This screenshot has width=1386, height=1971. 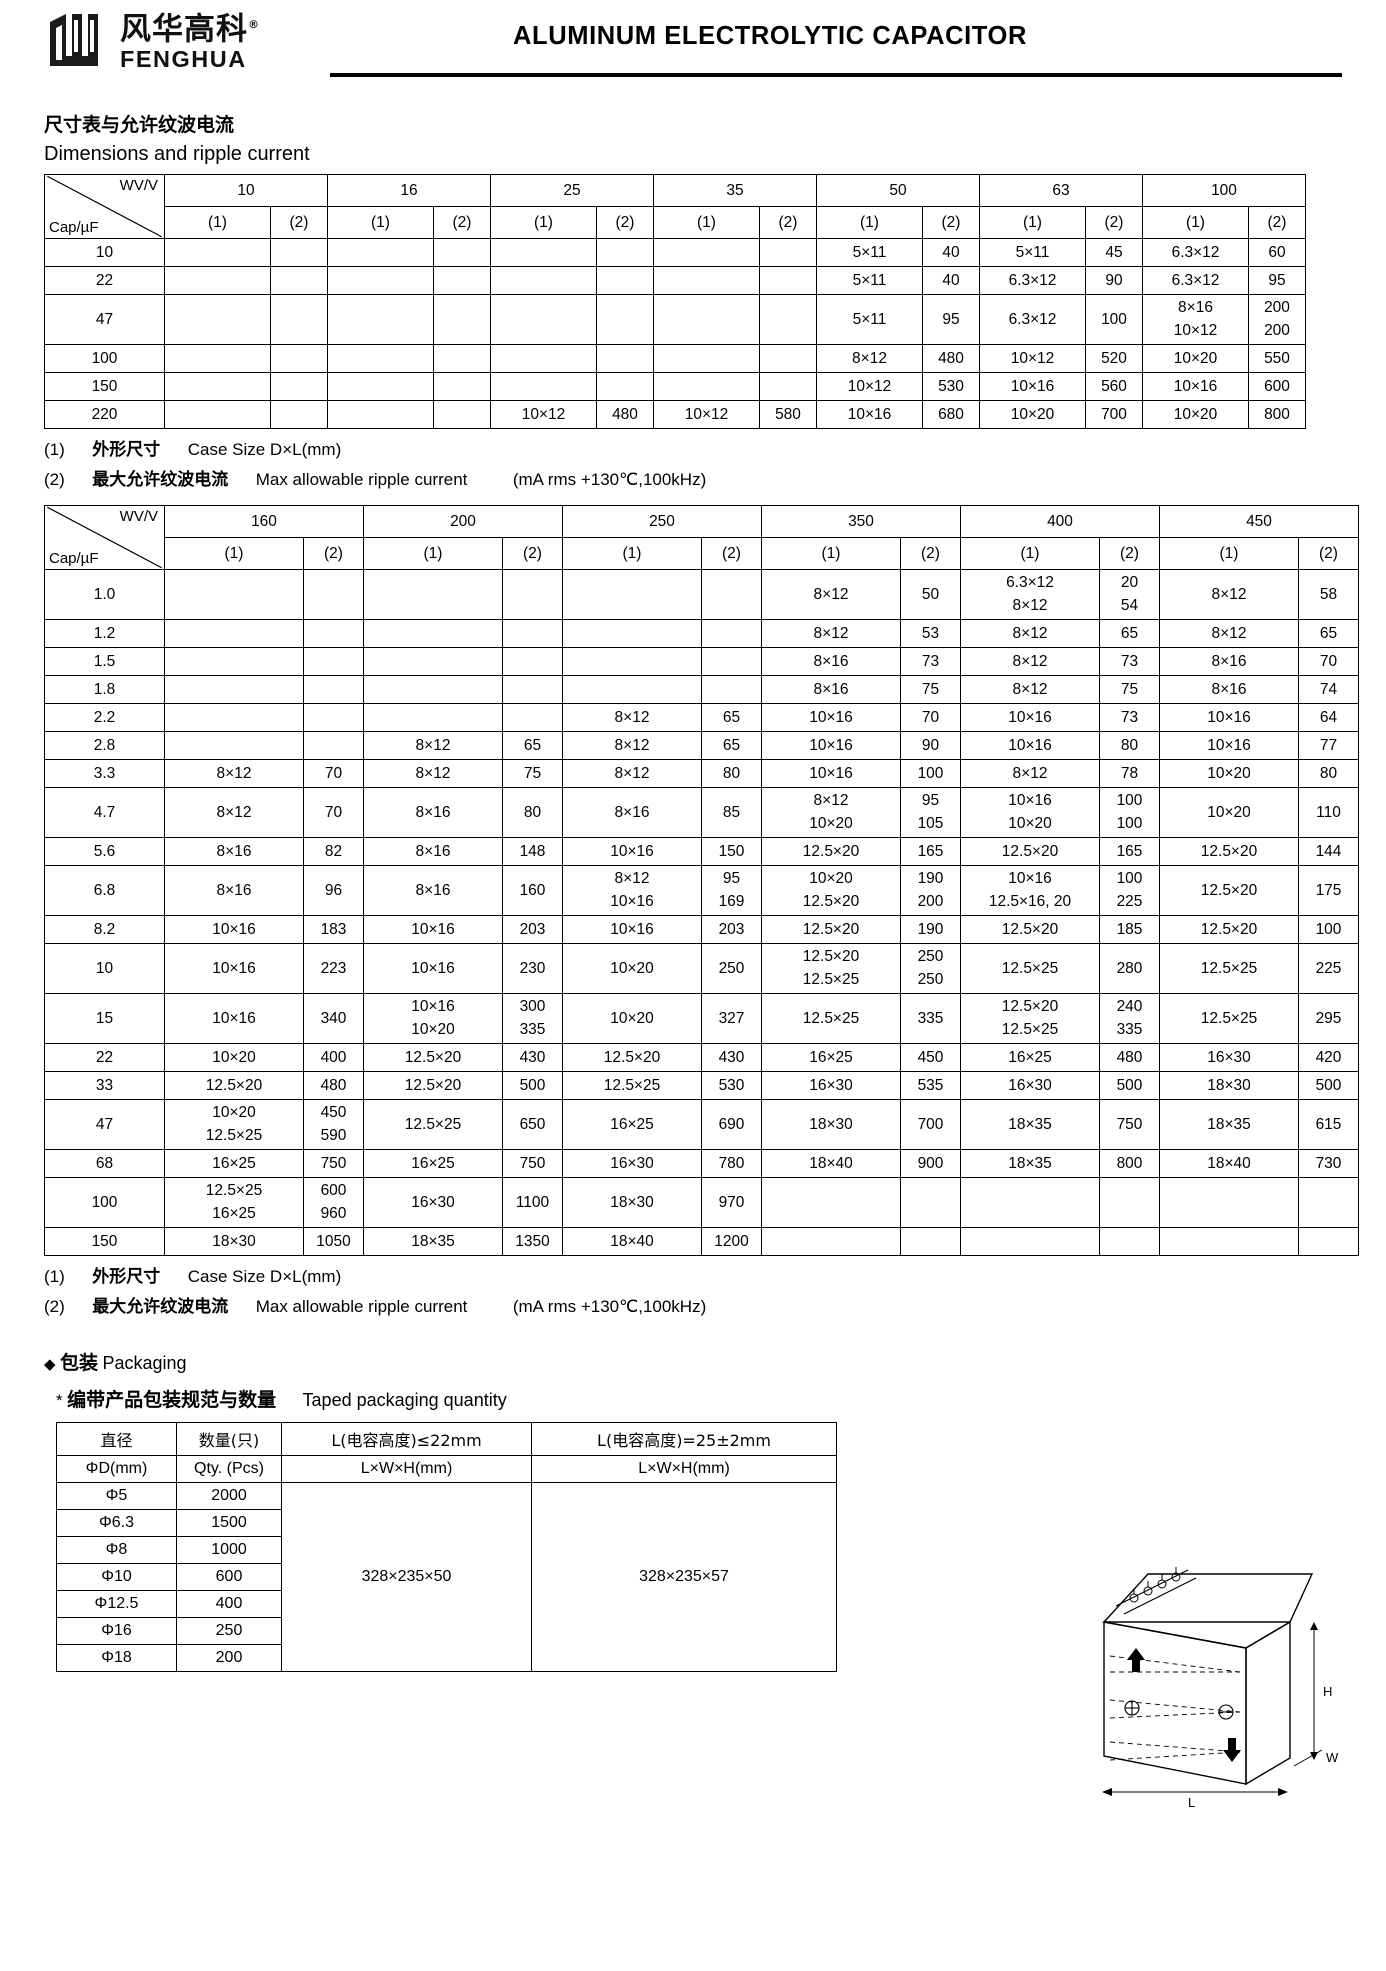 I want to click on data-cell: 580, so click(x=788, y=414).